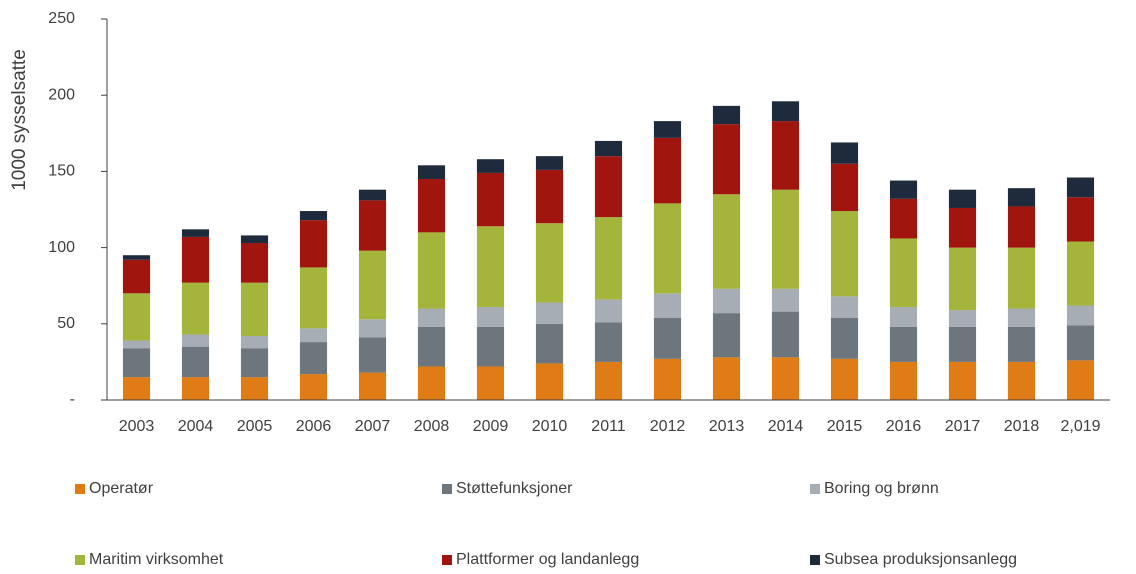  Describe the element at coordinates (668, 426) in the screenshot. I see `x-tick-label: 2012` at that location.